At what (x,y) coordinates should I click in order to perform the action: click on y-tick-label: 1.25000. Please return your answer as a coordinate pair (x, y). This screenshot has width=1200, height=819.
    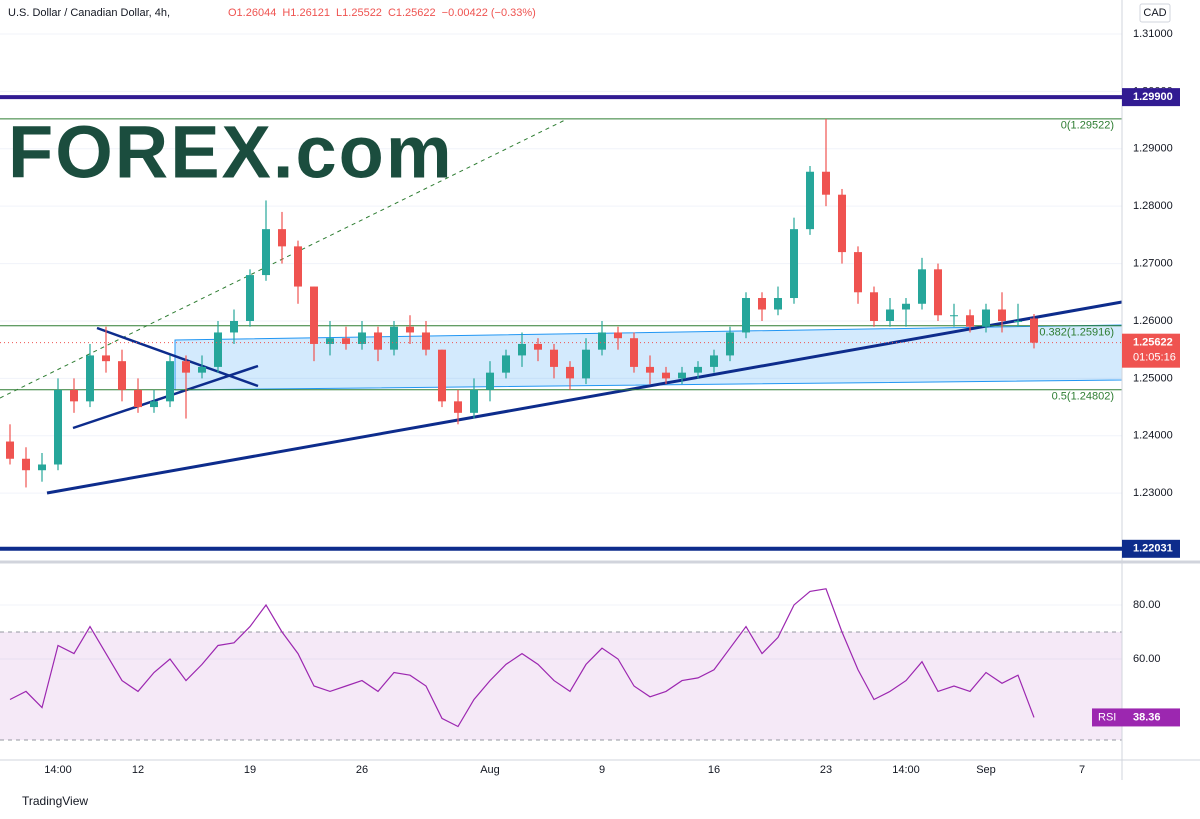
    Looking at the image, I should click on (1153, 378).